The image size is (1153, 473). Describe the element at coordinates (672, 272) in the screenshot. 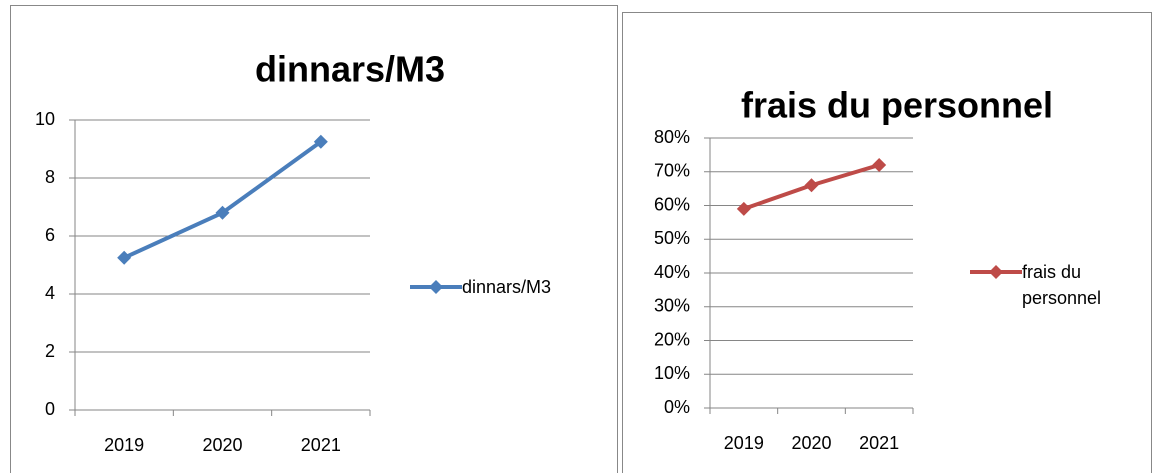

I see `y-tick-label: 40%` at that location.